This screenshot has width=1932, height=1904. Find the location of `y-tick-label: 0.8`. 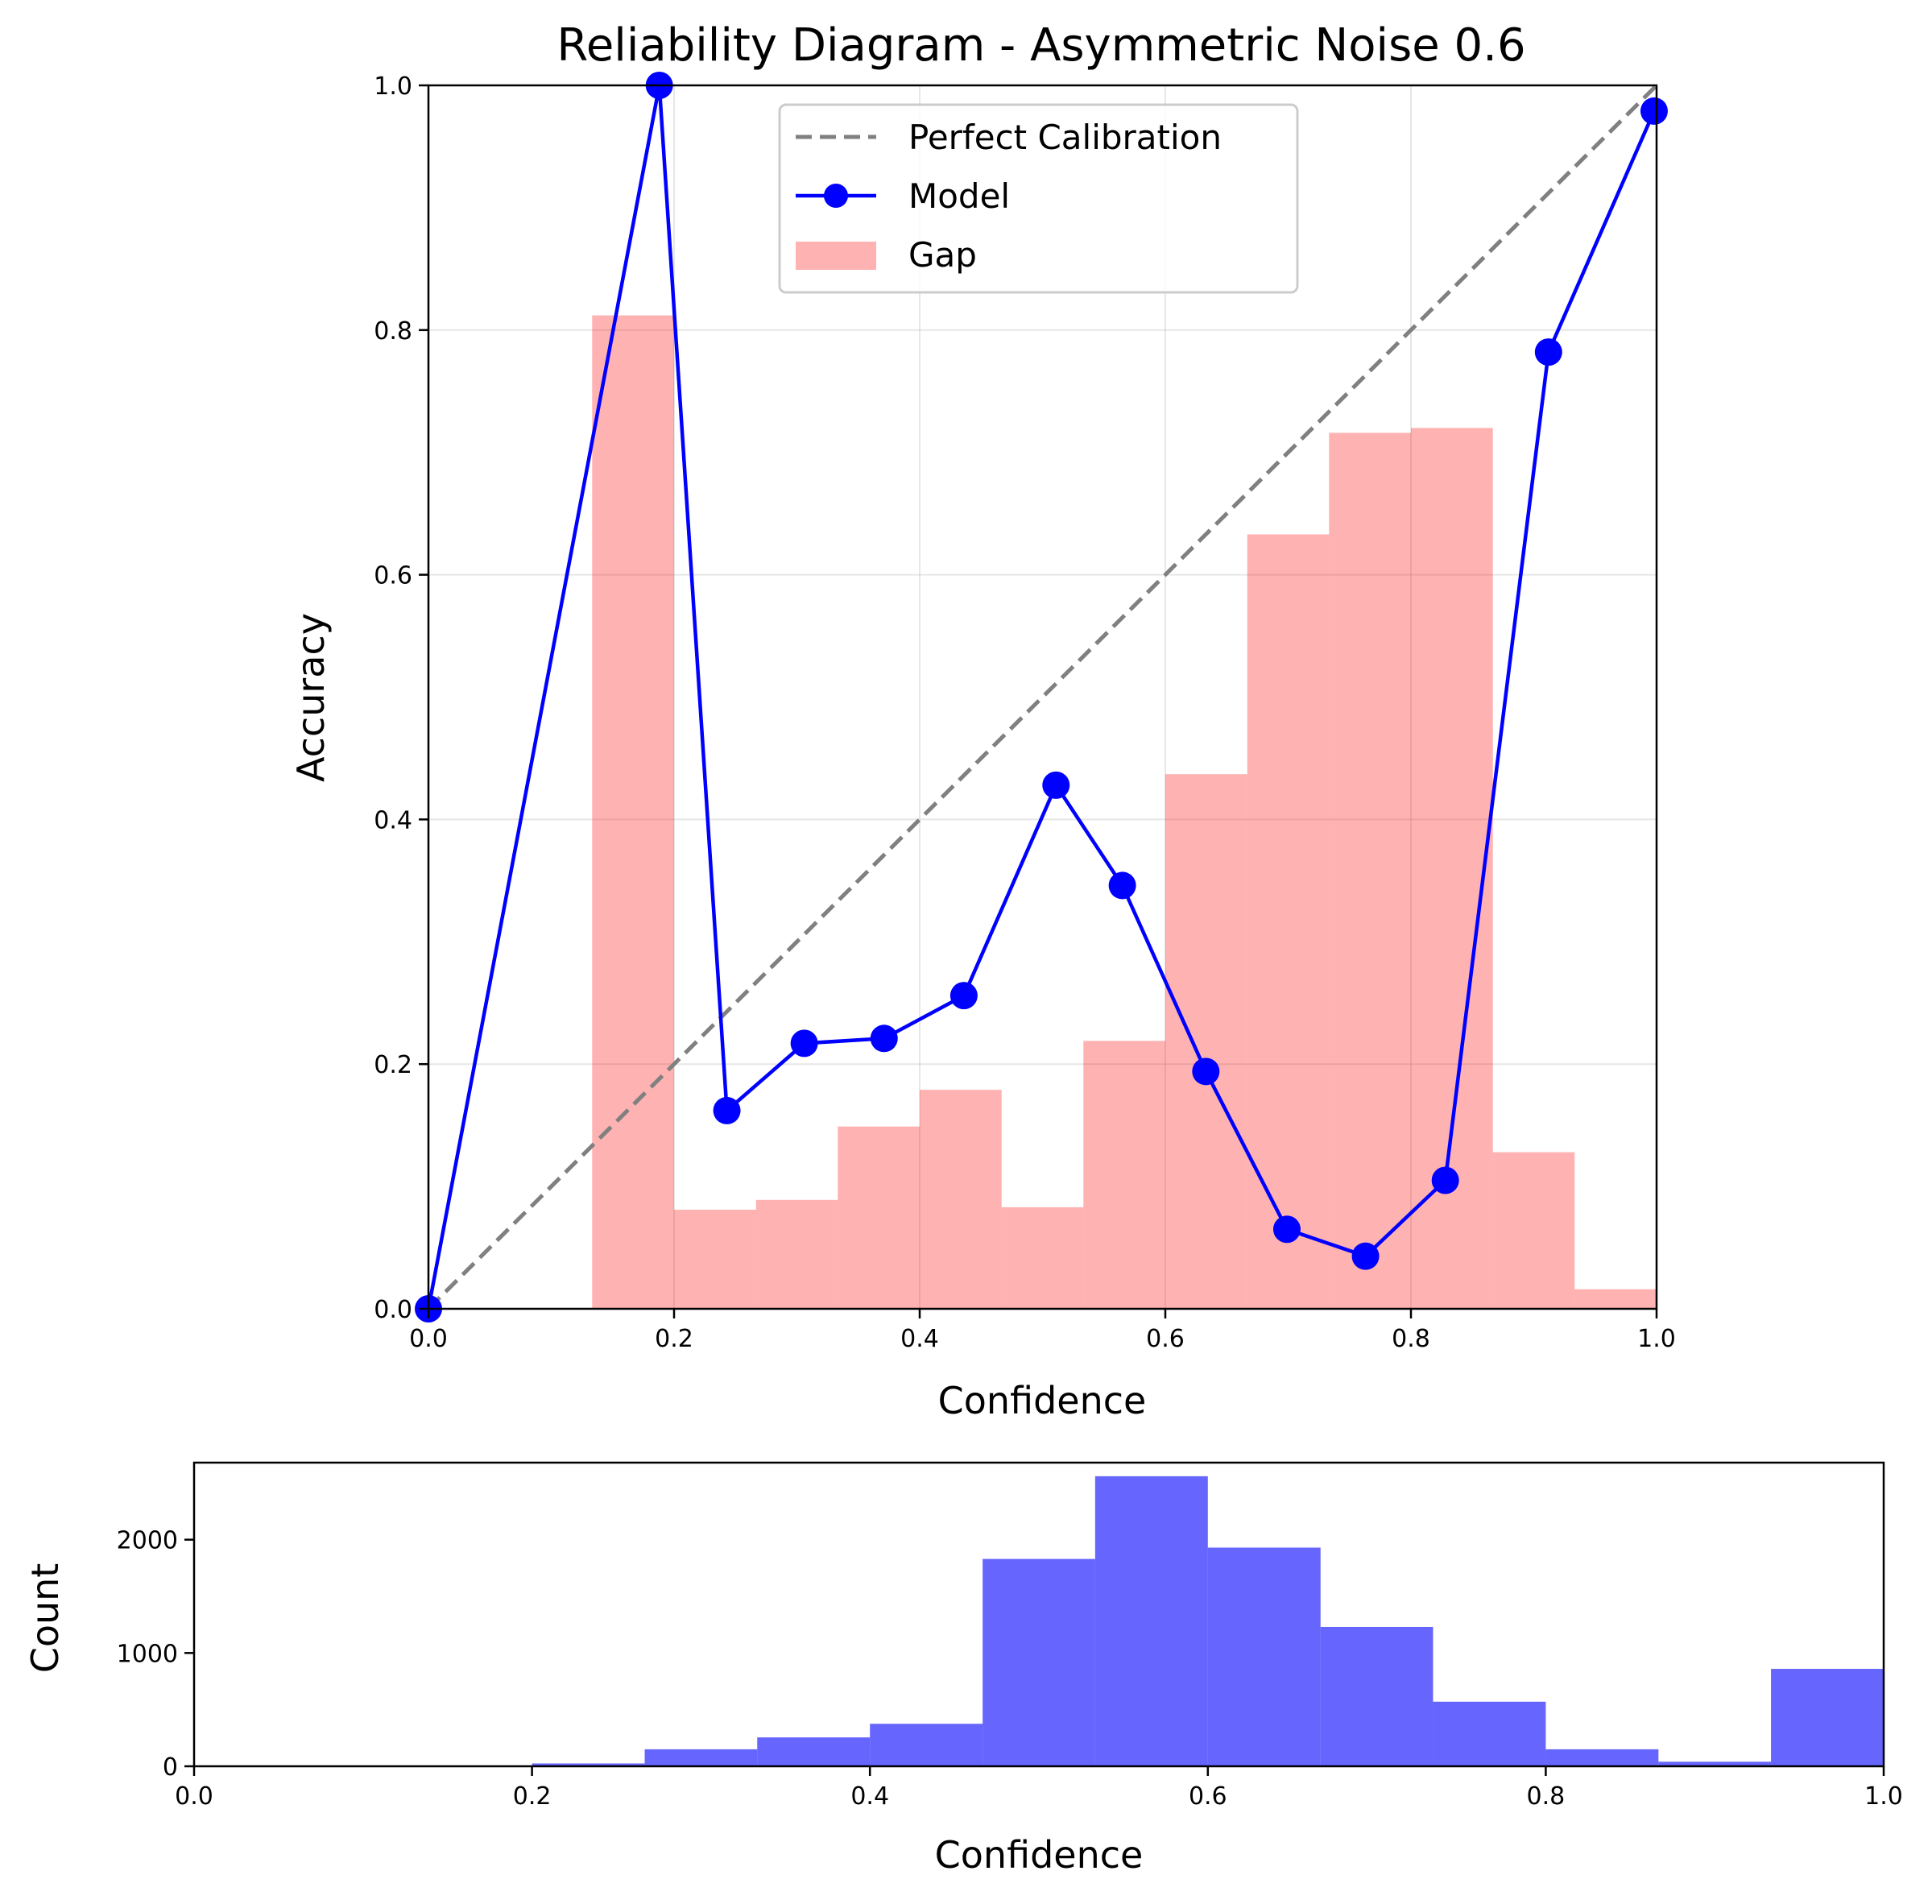

y-tick-label: 0.8 is located at coordinates (393, 331).